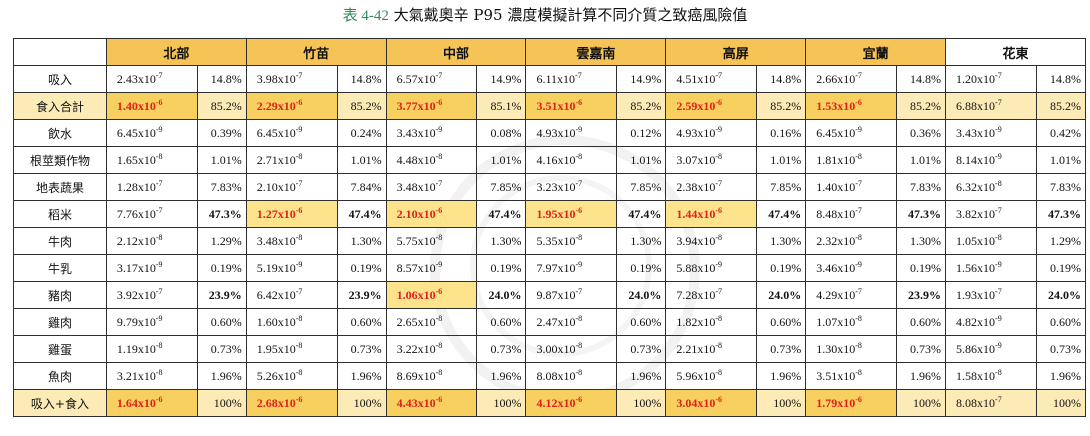 This screenshot has height=436, width=1090. Describe the element at coordinates (836, 187) in the screenshot. I see `risk-mantissa: 1.40x10` at that location.